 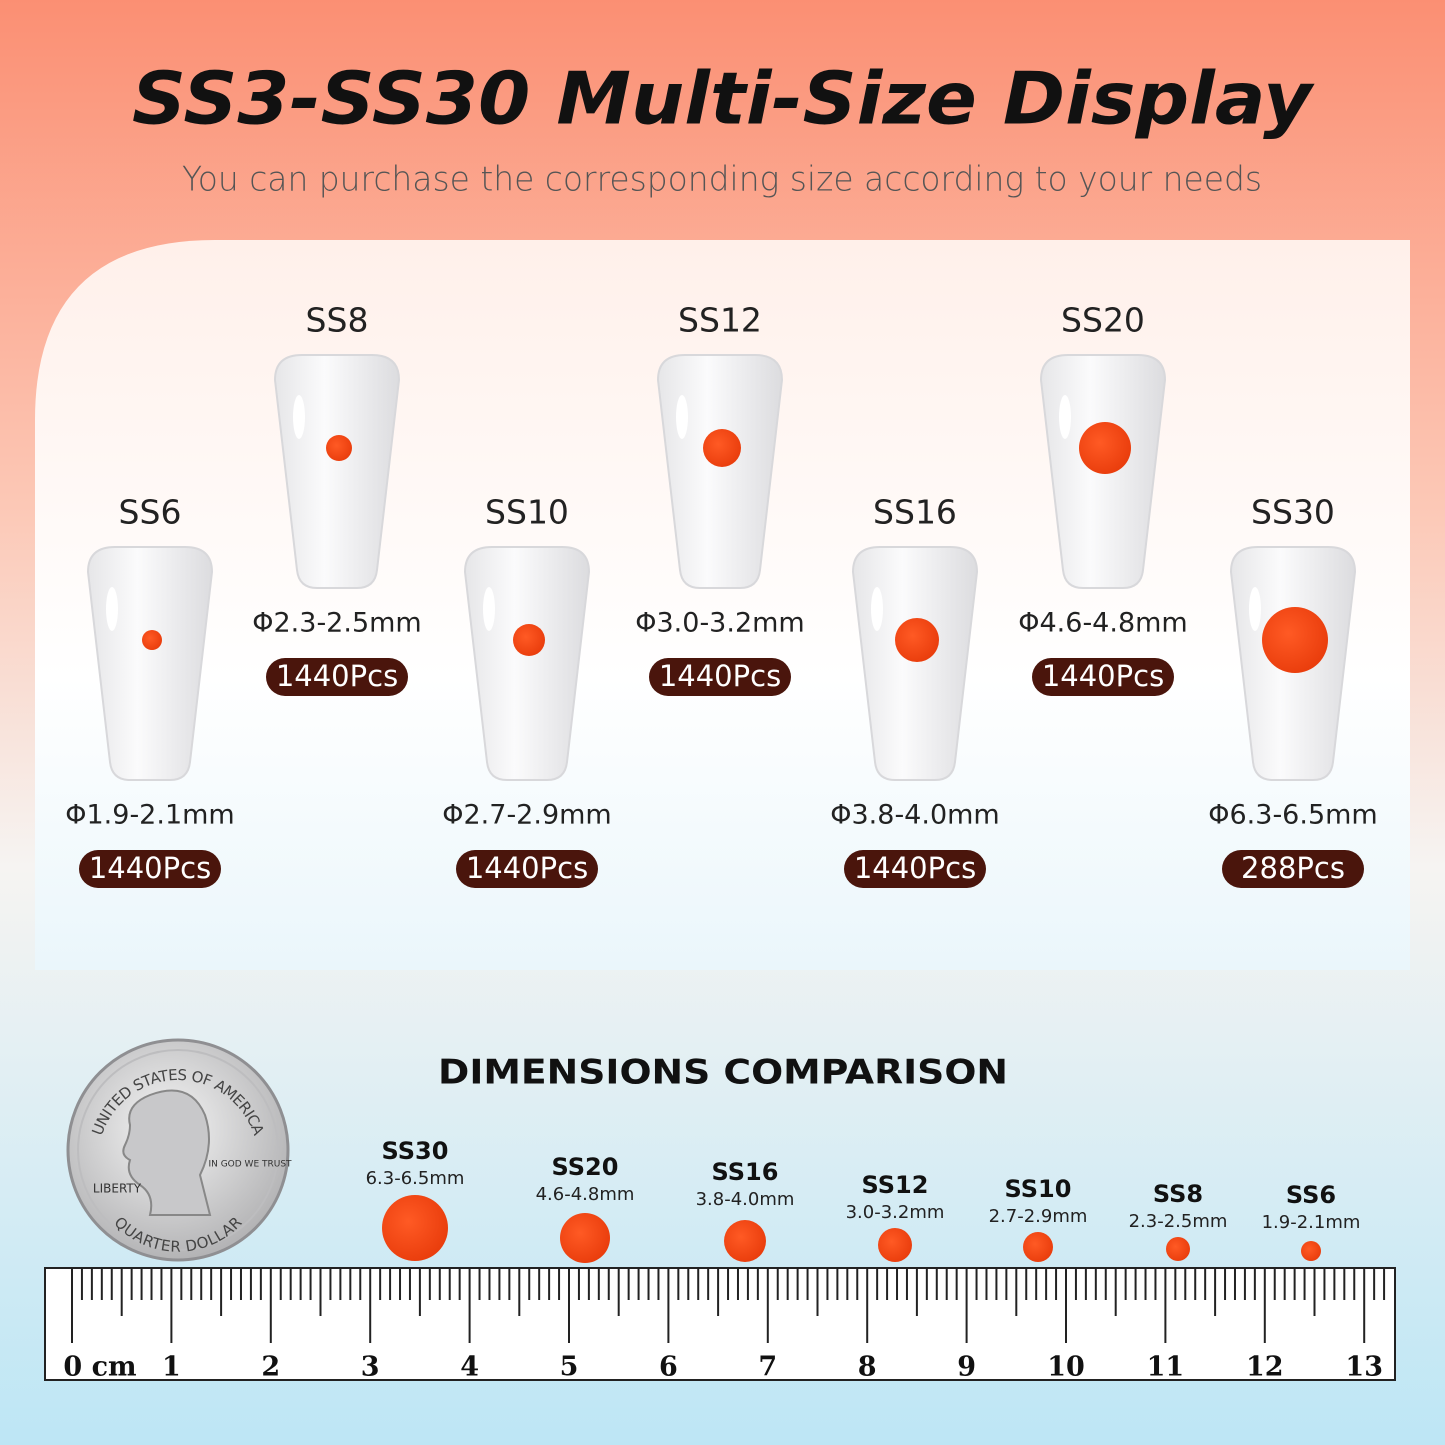 I want to click on comparison-label: SS6, so click(x=1311, y=1195).